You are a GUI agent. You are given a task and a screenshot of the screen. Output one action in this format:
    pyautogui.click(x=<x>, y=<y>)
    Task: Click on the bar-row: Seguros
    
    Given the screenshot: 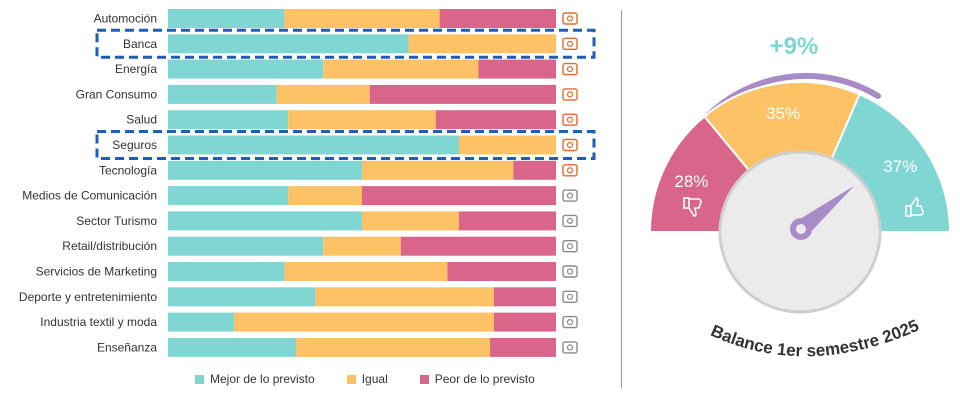 What is the action you would take?
    pyautogui.click(x=345, y=145)
    